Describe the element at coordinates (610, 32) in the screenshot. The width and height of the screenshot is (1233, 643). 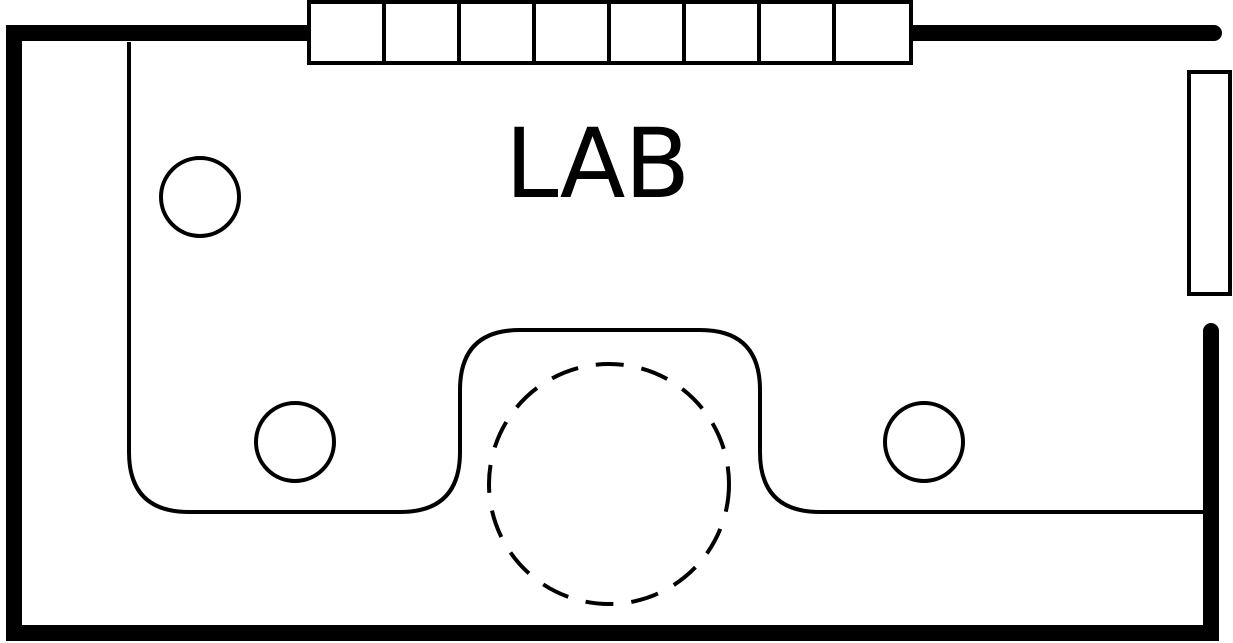
I see `window-top` at that location.